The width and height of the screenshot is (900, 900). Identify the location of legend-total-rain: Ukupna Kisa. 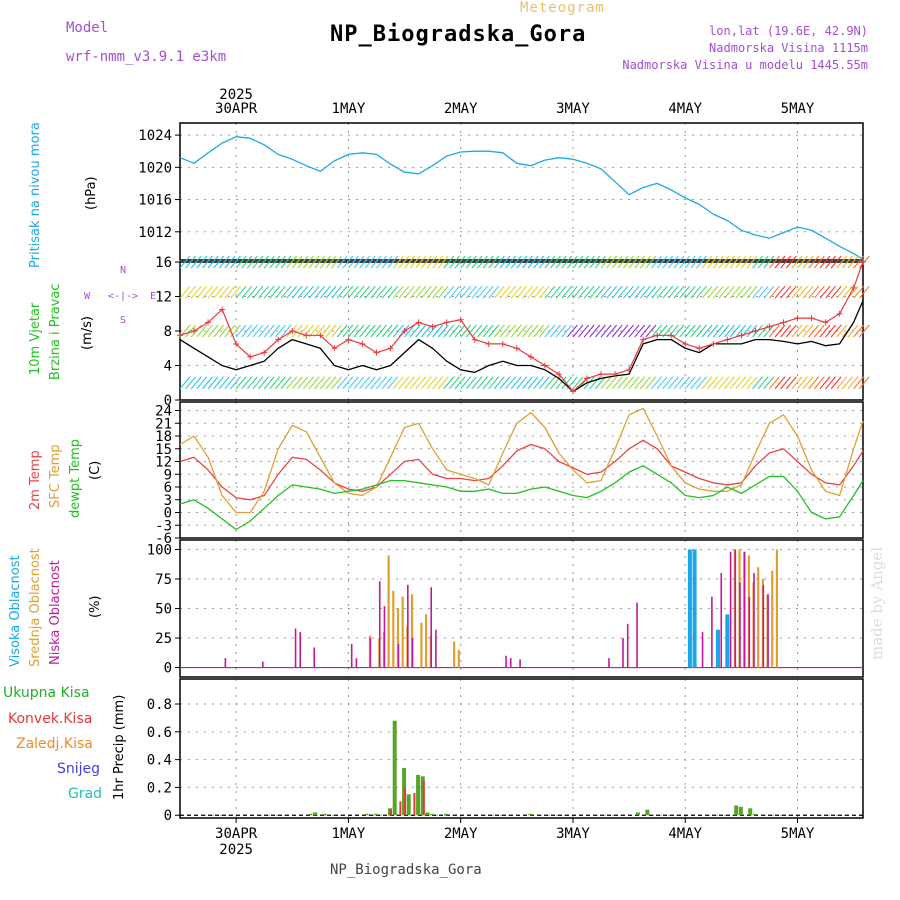
(46, 693).